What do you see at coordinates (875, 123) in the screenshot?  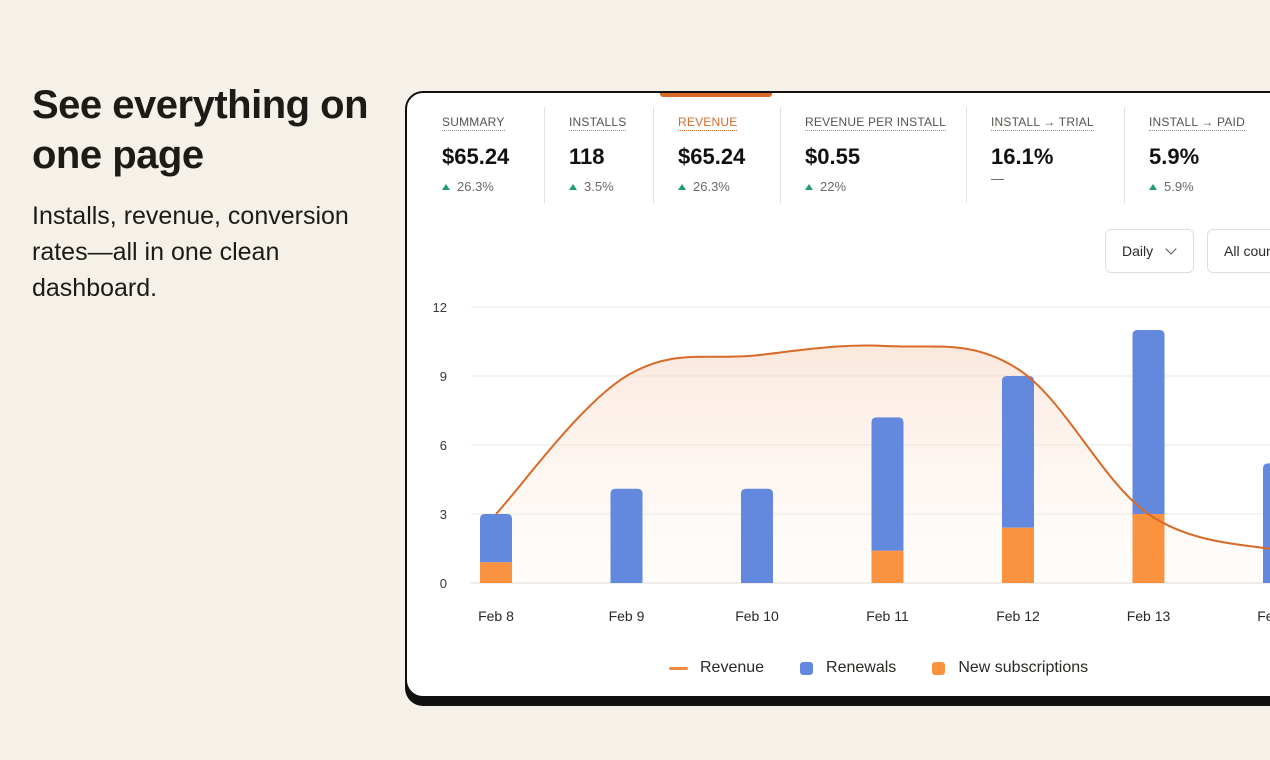 I see `metric-label: Revenue per install` at bounding box center [875, 123].